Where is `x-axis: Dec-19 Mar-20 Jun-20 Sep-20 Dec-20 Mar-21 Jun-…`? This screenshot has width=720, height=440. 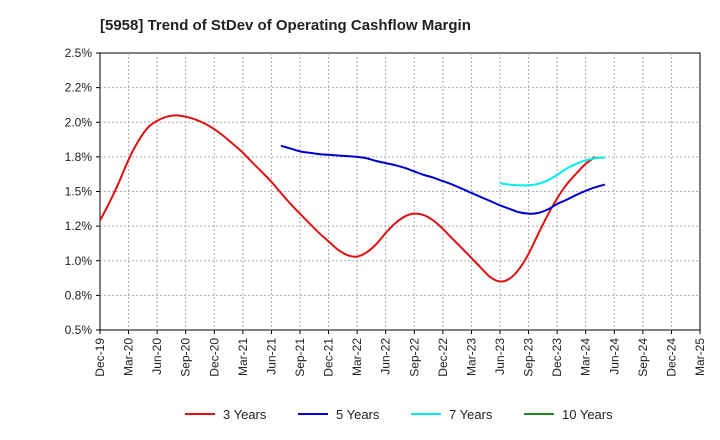
x-axis: Dec-19 Mar-20 Jun-20 Sep-20 Dec-20 Mar-21 Jun-… is located at coordinates (400, 353).